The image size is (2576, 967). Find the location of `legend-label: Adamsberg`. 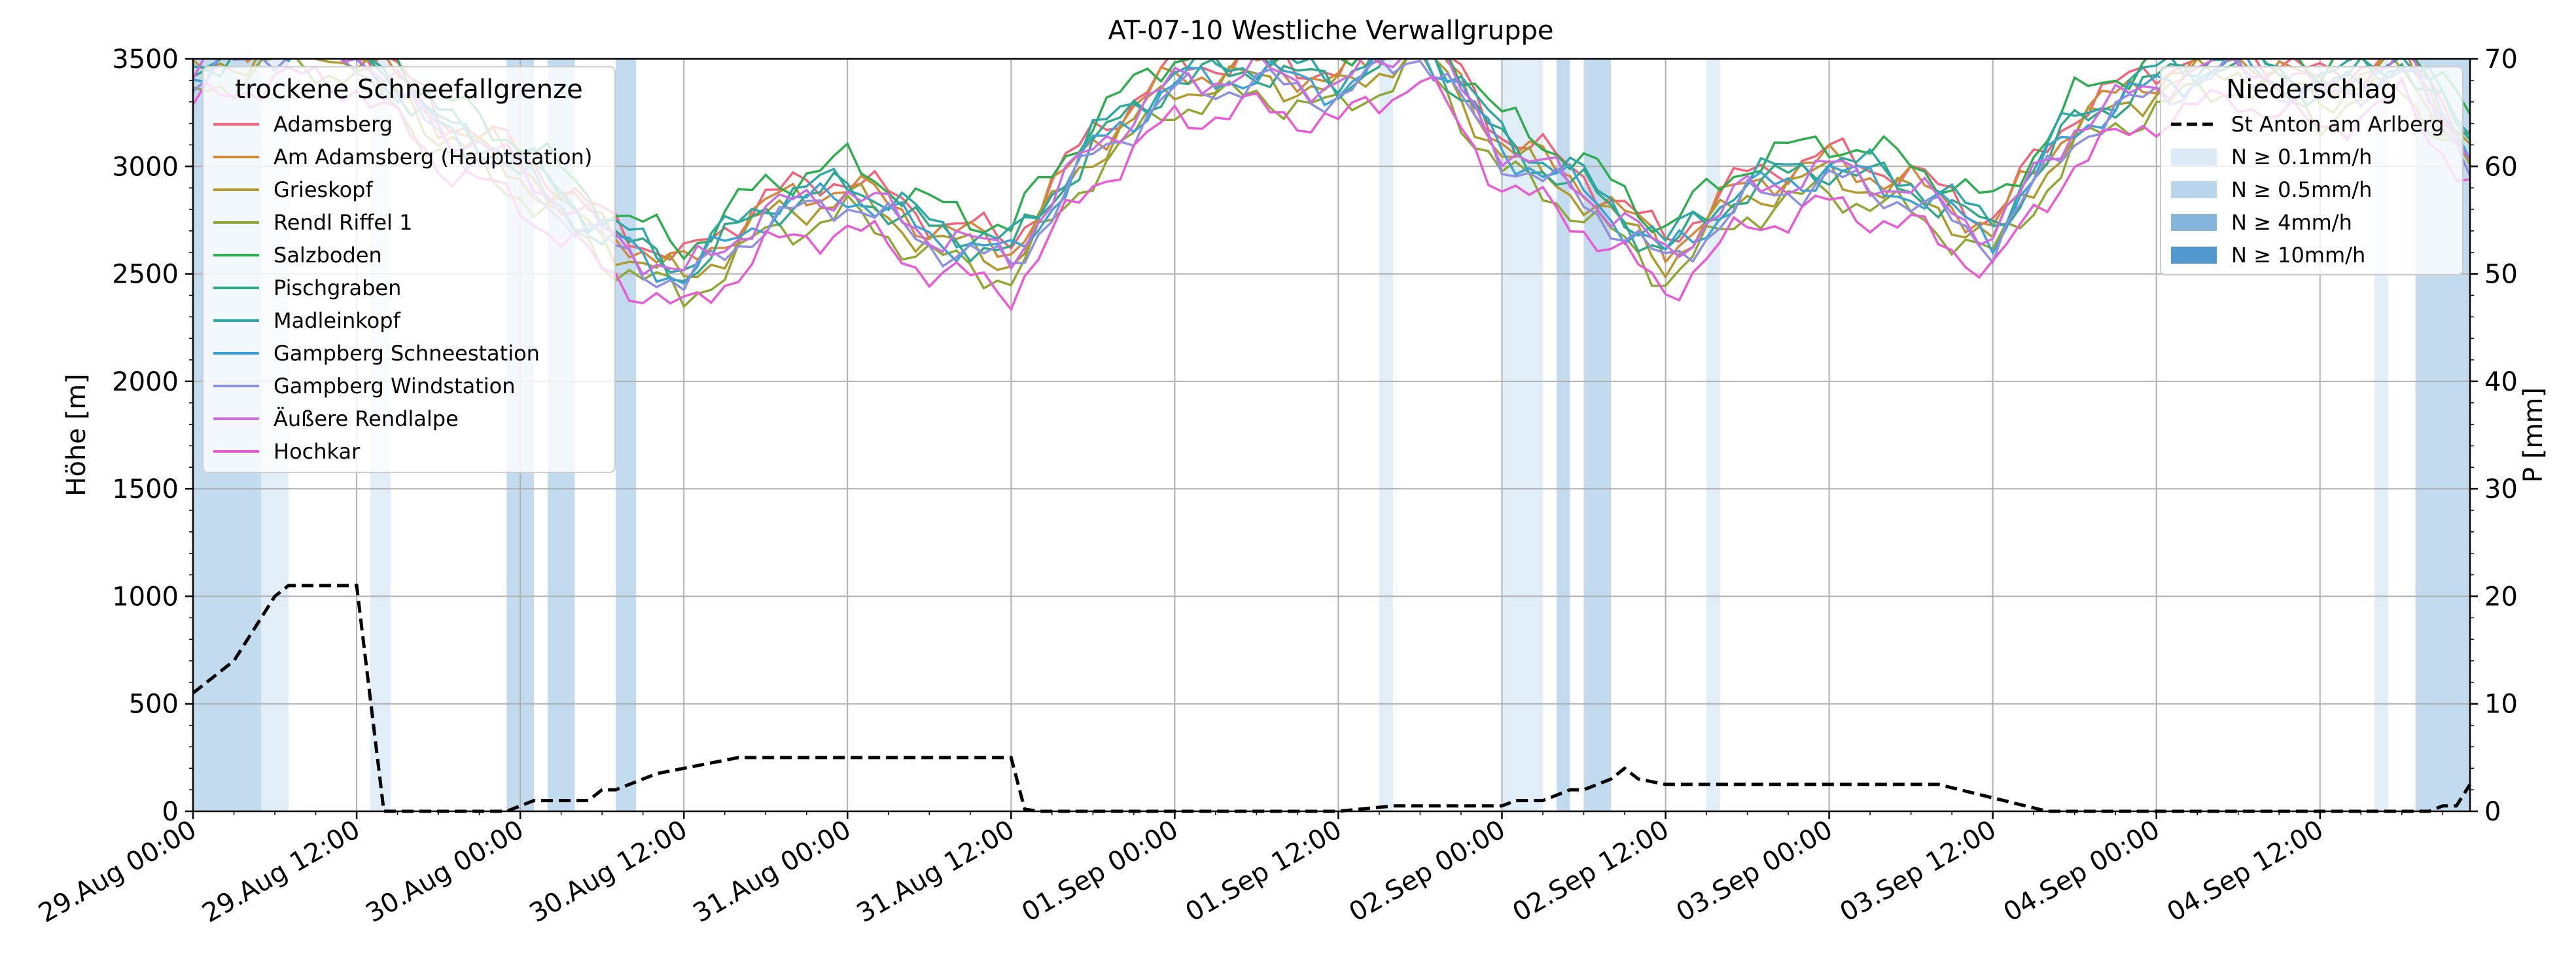

legend-label: Adamsberg is located at coordinates (333, 125).